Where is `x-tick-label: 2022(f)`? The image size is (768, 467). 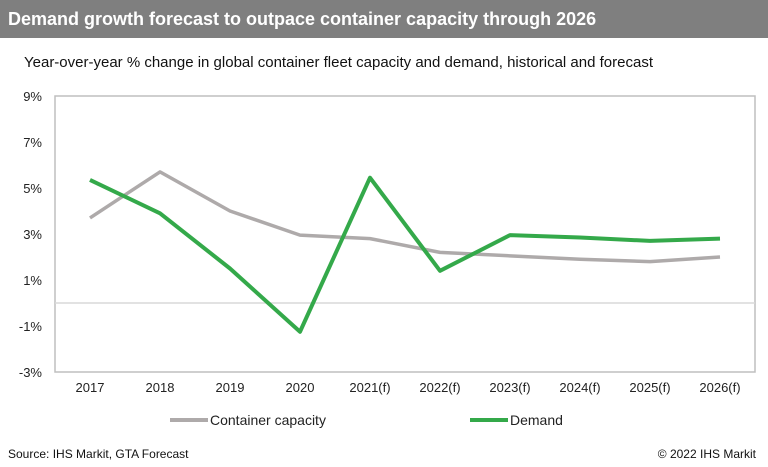
x-tick-label: 2022(f) is located at coordinates (439, 387).